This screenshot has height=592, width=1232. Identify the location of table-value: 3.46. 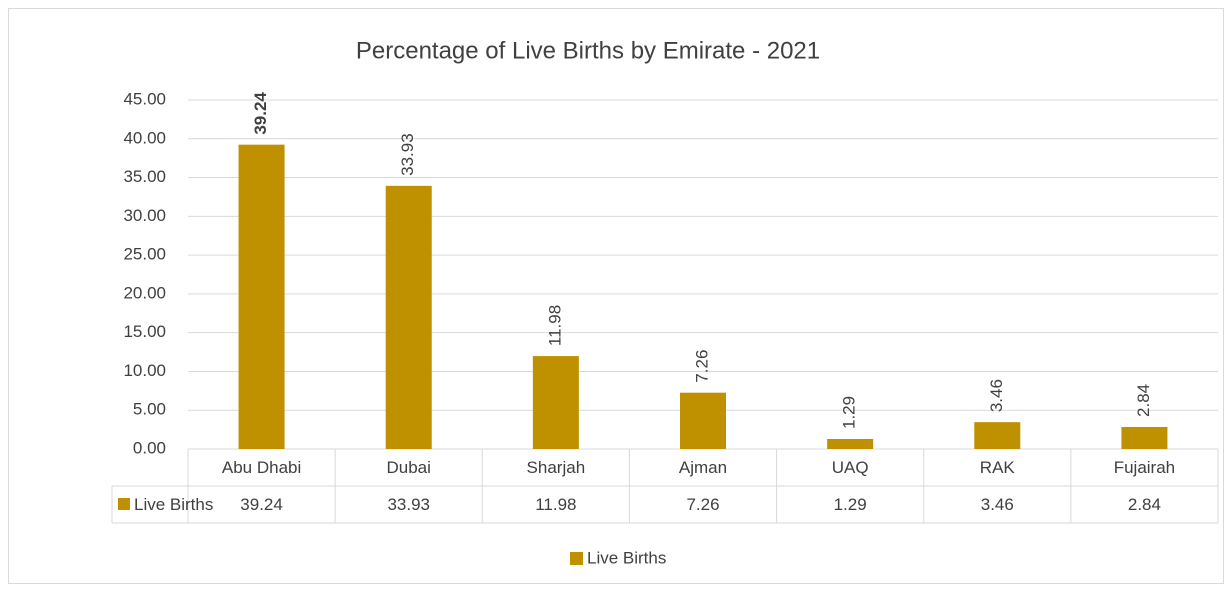
(997, 504).